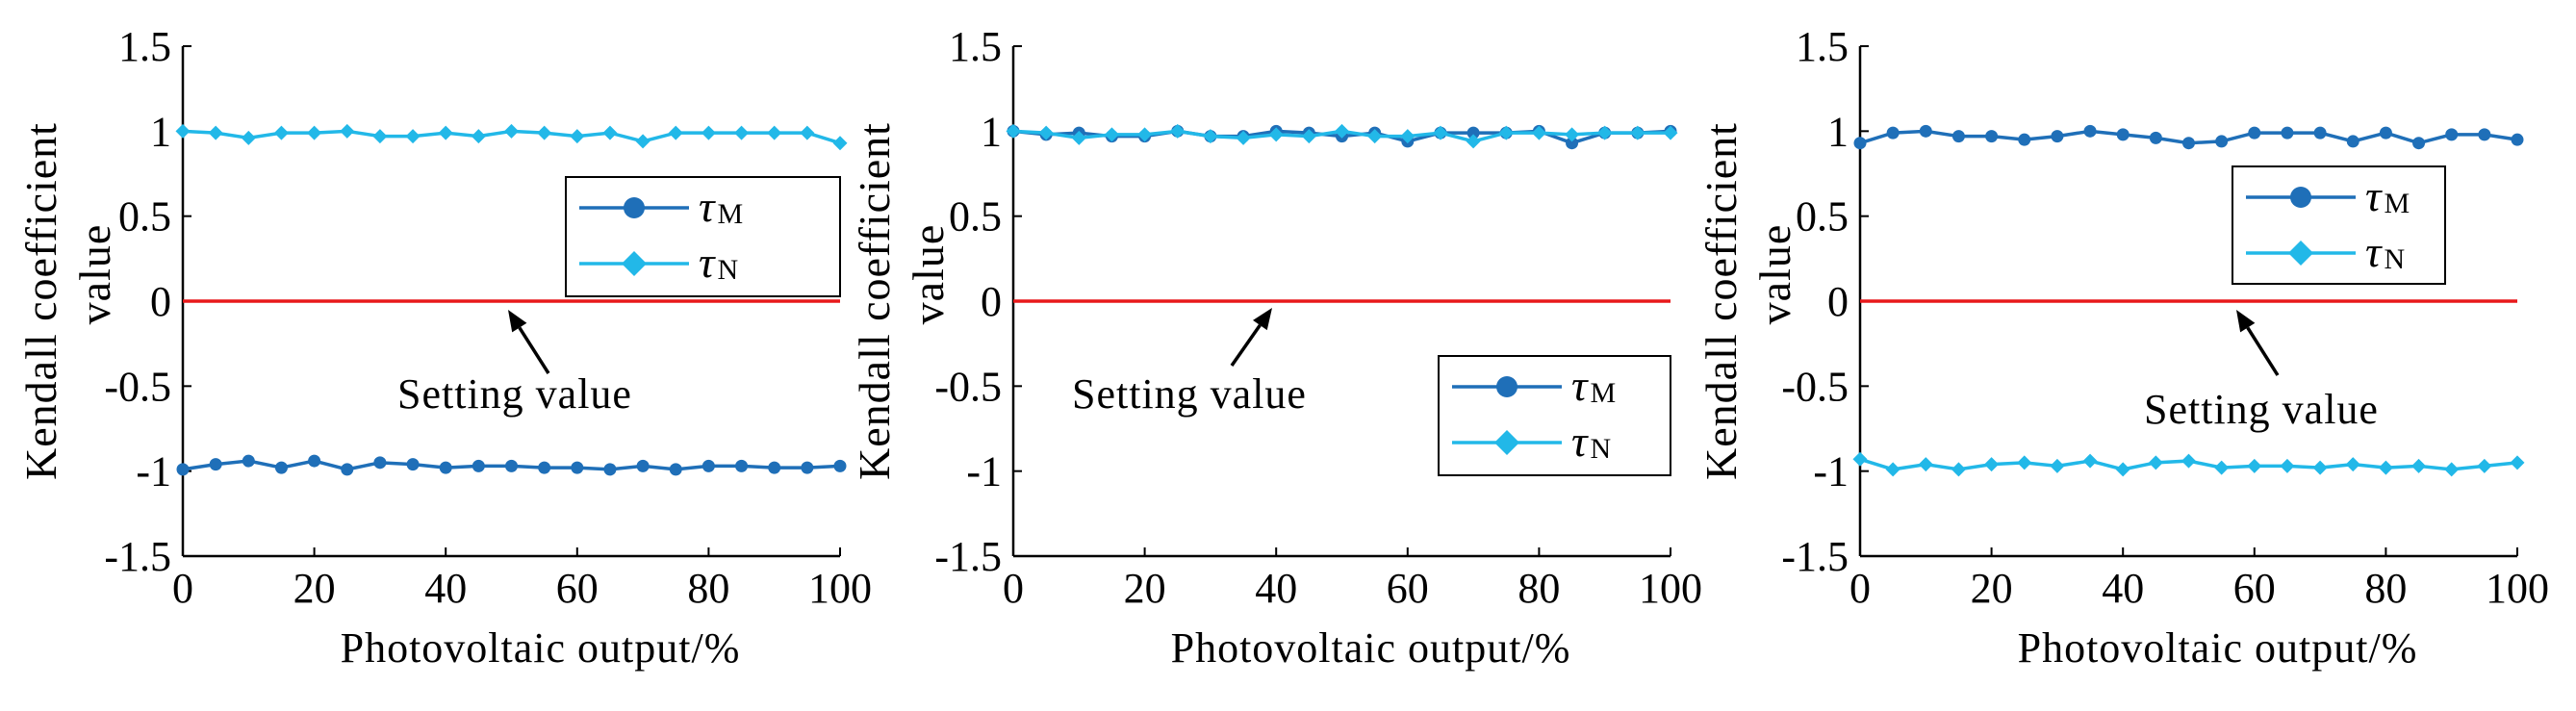 The image size is (2576, 711). Describe the element at coordinates (94, 274) in the screenshot. I see `y-axis-label-line2: value` at that location.